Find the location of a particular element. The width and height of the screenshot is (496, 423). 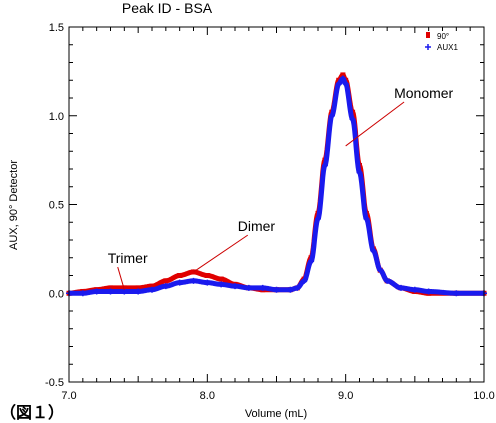

x-tick-label: 9.0 is located at coordinates (345, 396).